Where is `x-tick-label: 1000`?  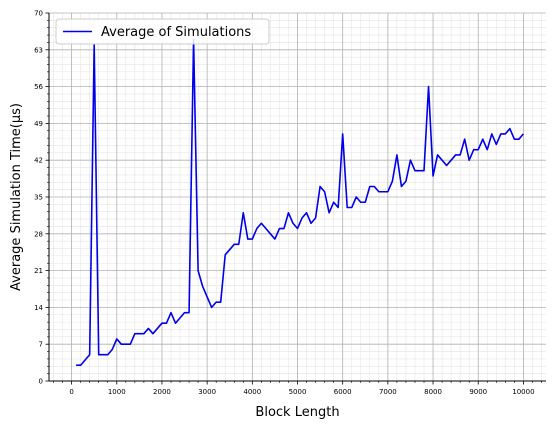 x-tick-label: 1000 is located at coordinates (117, 392).